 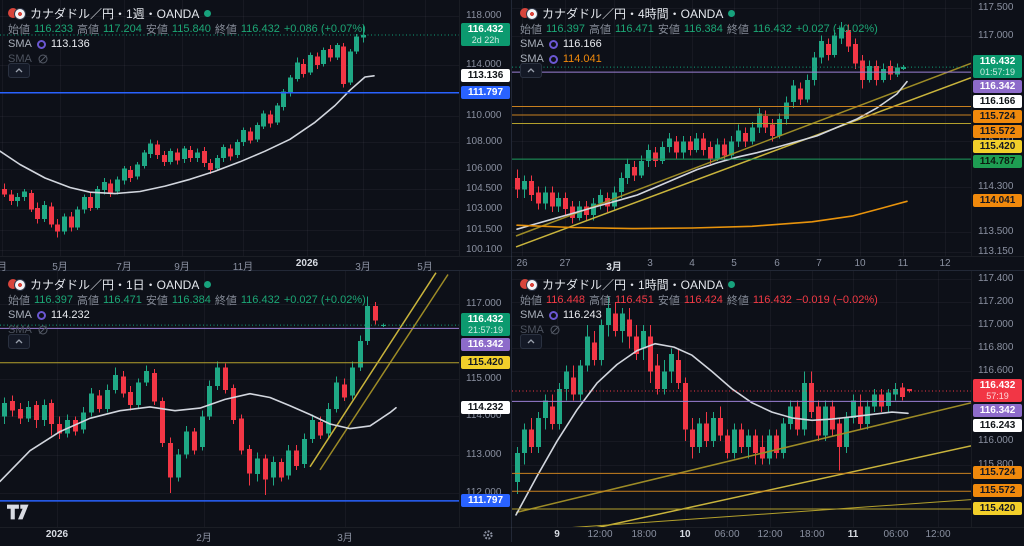 What do you see at coordinates (996, 347) in the screenshot?
I see `price-tick: 116.800` at bounding box center [996, 347].